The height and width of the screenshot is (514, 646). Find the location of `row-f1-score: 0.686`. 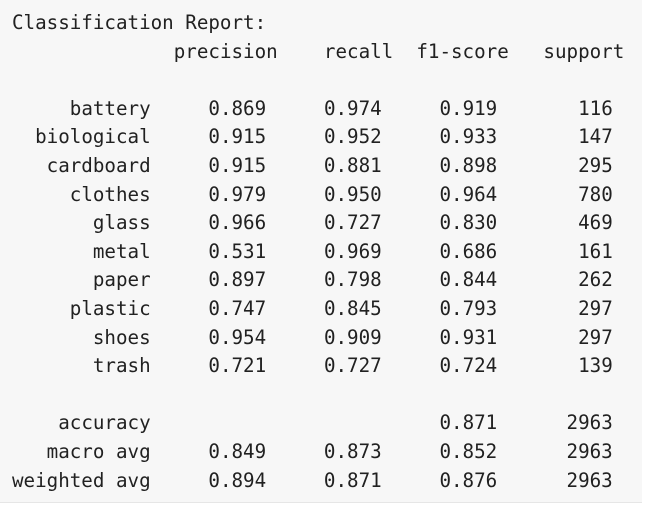

row-f1-score: 0.686 is located at coordinates (468, 251).